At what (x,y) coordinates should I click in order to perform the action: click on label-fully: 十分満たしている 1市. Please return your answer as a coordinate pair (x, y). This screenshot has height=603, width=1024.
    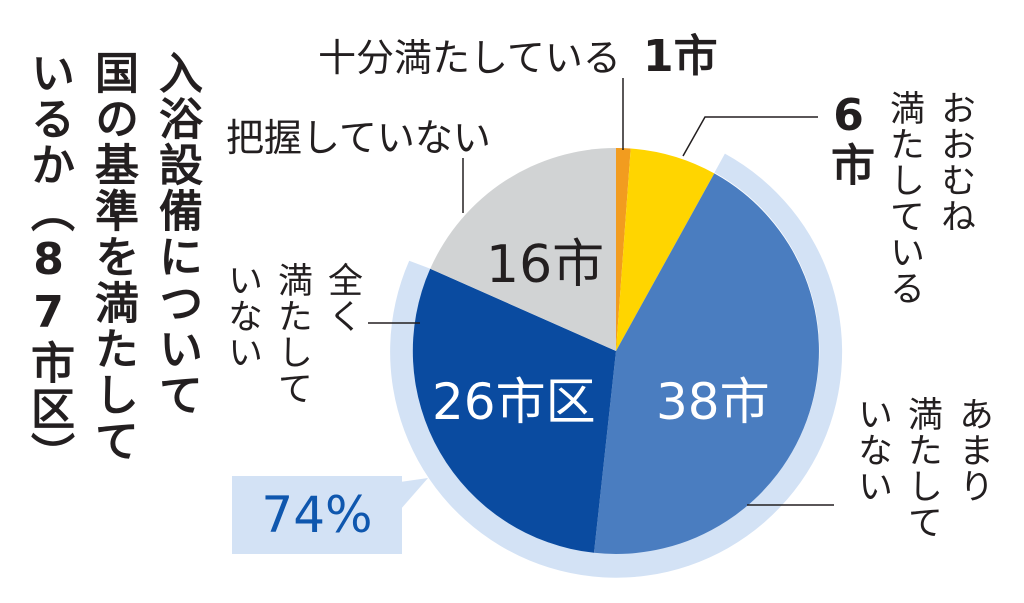
    Looking at the image, I should click on (518, 52).